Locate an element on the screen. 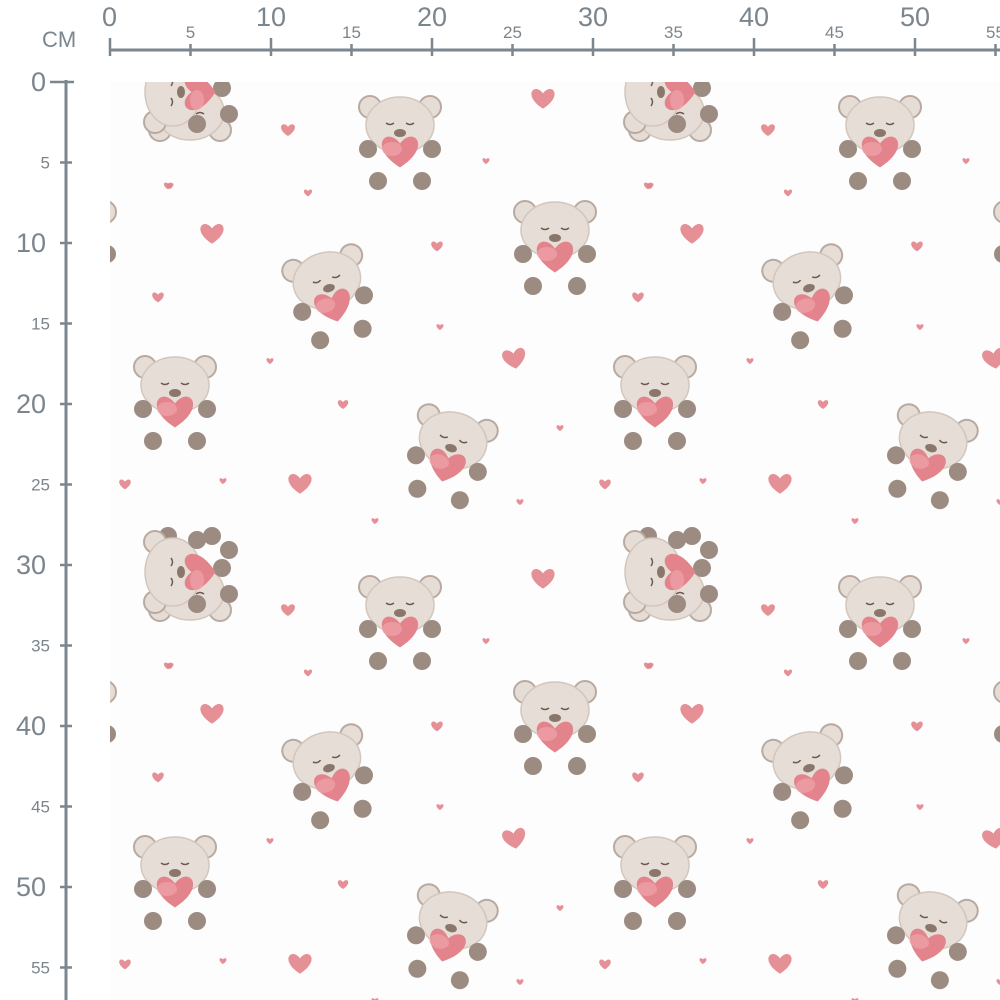 The width and height of the screenshot is (1000, 1000). left-ruler-label: 0 is located at coordinates (38, 82).